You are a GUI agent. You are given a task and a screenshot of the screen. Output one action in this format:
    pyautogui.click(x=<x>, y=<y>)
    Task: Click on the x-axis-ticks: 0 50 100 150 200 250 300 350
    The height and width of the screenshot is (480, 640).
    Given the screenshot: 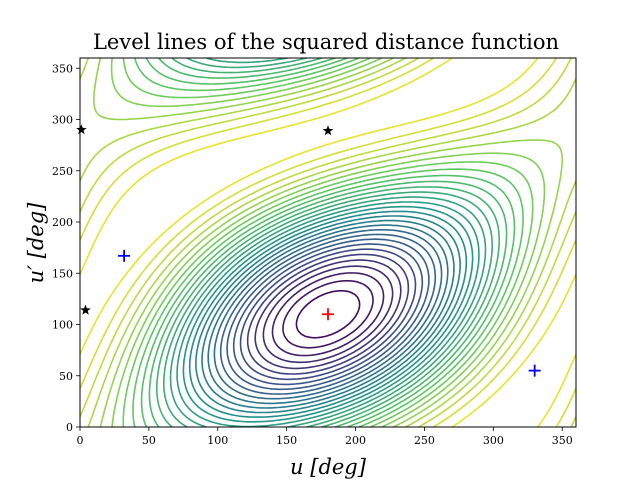 What is the action you would take?
    pyautogui.click(x=325, y=437)
    